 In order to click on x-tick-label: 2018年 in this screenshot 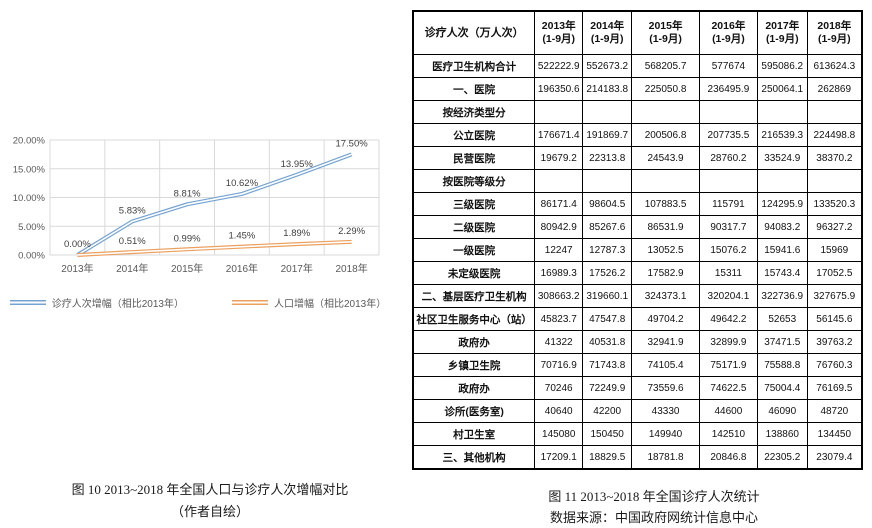, I will do `click(351, 268)`.